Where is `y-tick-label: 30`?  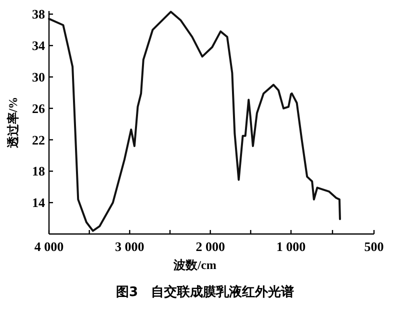
y-tick-label: 30 is located at coordinates (38, 76).